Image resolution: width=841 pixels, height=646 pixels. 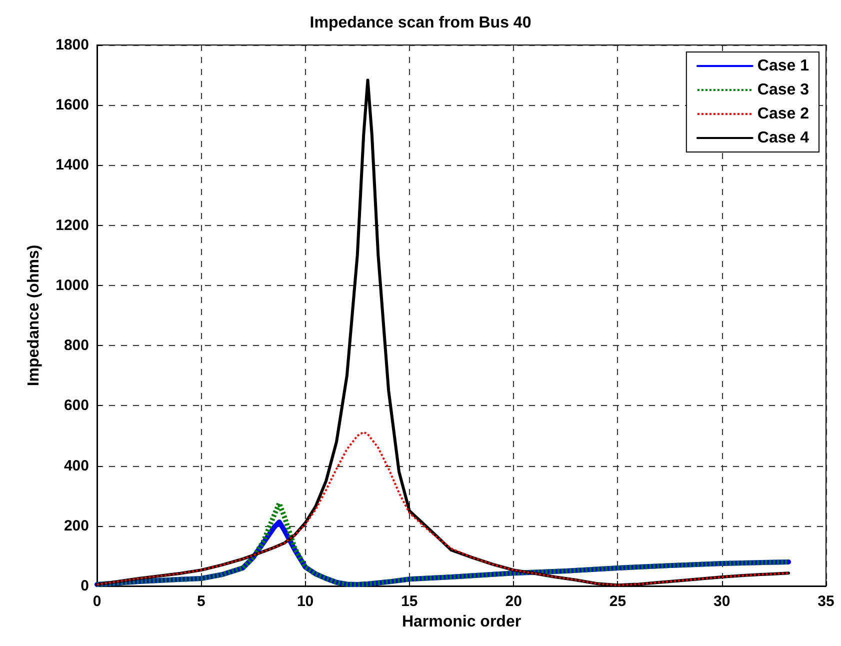 I want to click on legend-label: Case 3, so click(x=783, y=90).